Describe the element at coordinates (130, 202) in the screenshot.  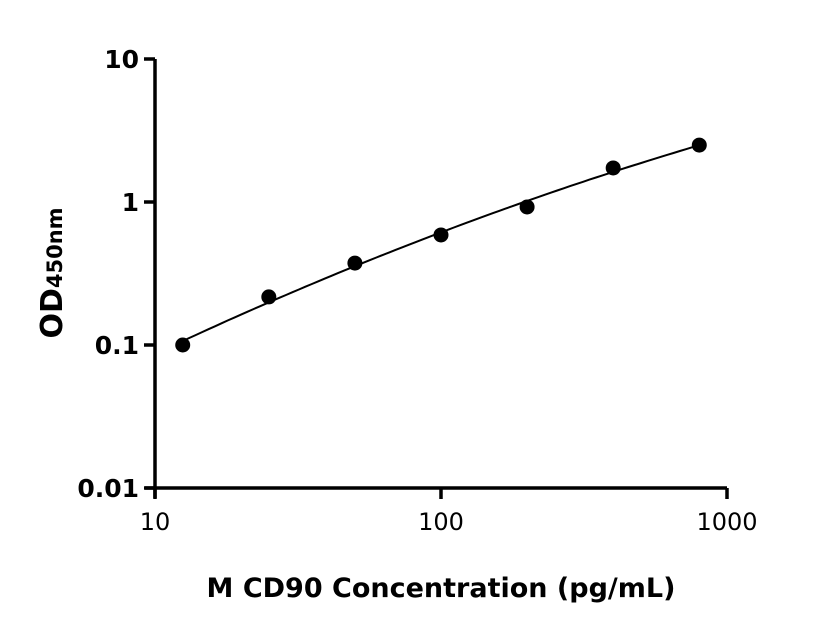
I see `y-tick-label: 1` at that location.